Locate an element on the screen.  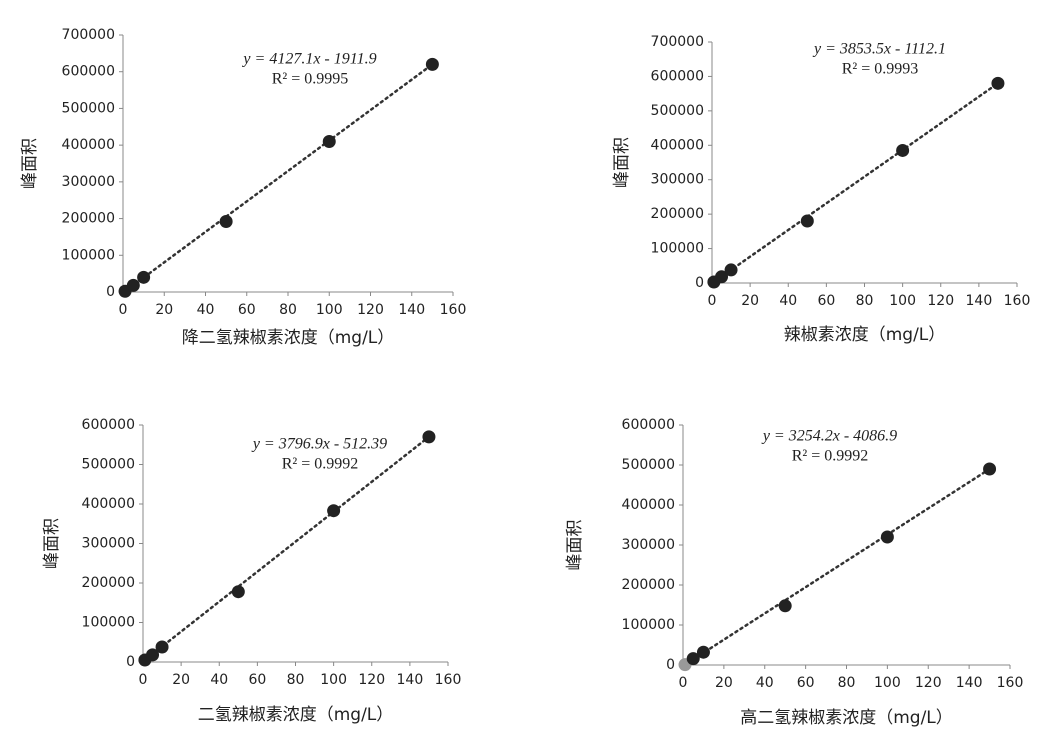
x-axis-label: 降二氢辣椒素浓度（mg/L） is located at coordinates (288, 338).